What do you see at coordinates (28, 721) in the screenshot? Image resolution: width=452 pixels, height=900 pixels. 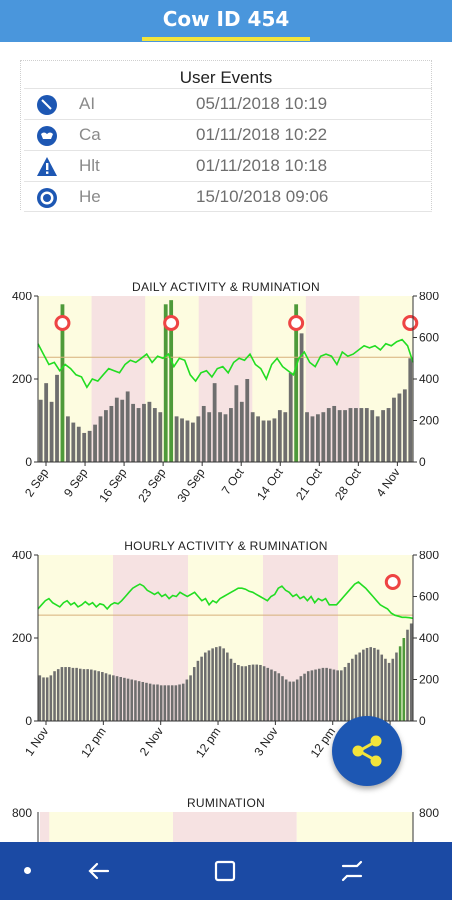 I see `y-tick-label-left: 0` at bounding box center [28, 721].